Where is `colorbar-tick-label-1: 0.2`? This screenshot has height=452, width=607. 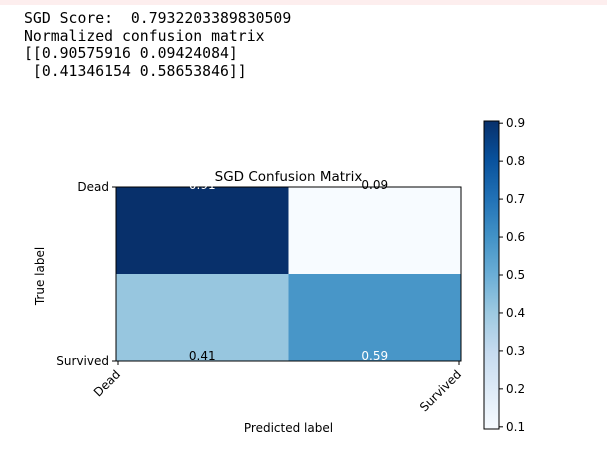 colorbar-tick-label-1: 0.2 is located at coordinates (515, 389).